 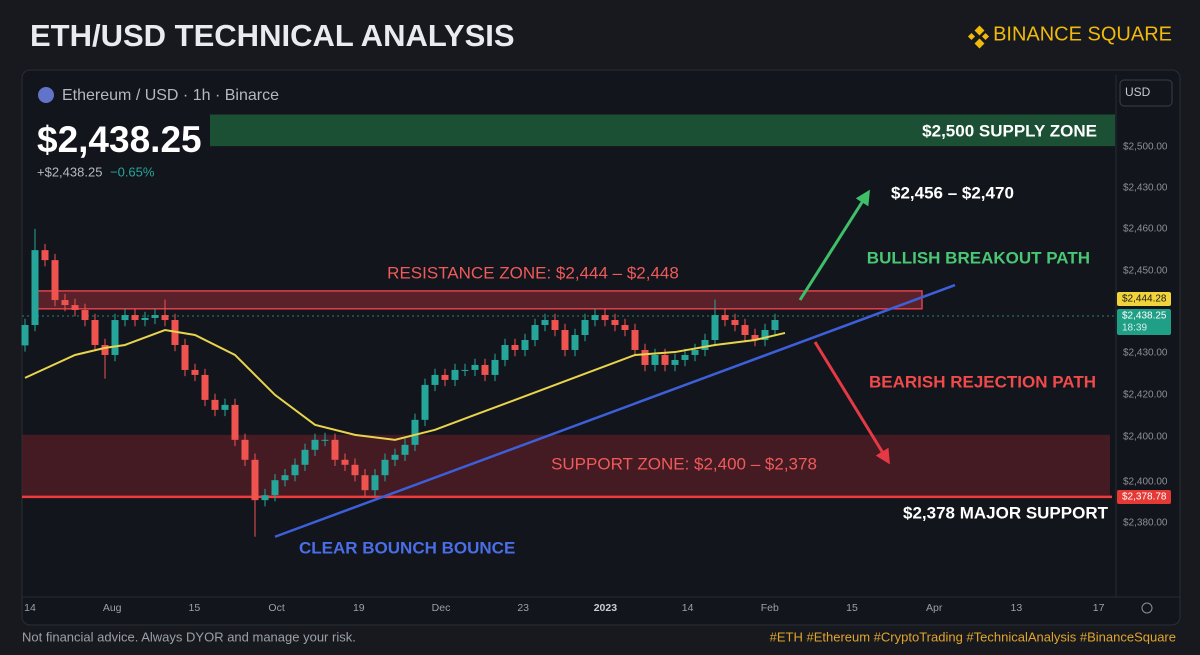 I want to click on settings-icon, so click(x=1147, y=608).